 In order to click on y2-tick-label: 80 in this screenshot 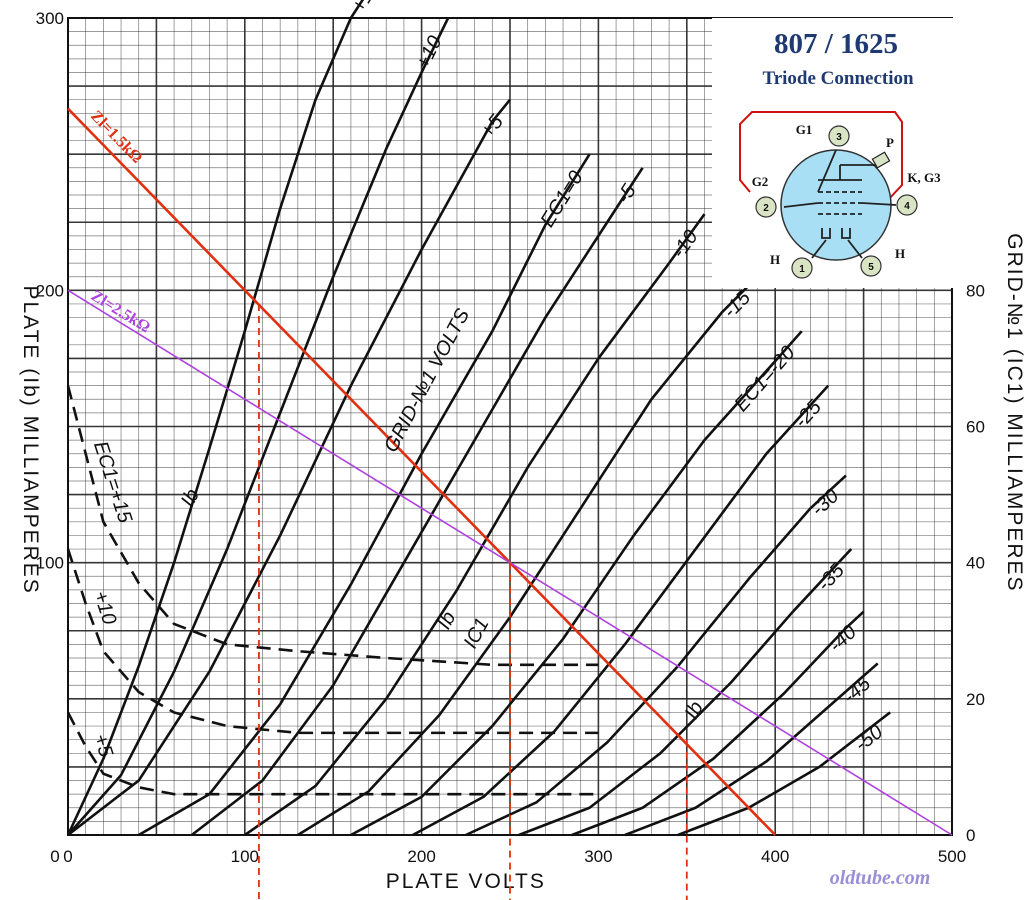, I will do `click(975, 290)`.